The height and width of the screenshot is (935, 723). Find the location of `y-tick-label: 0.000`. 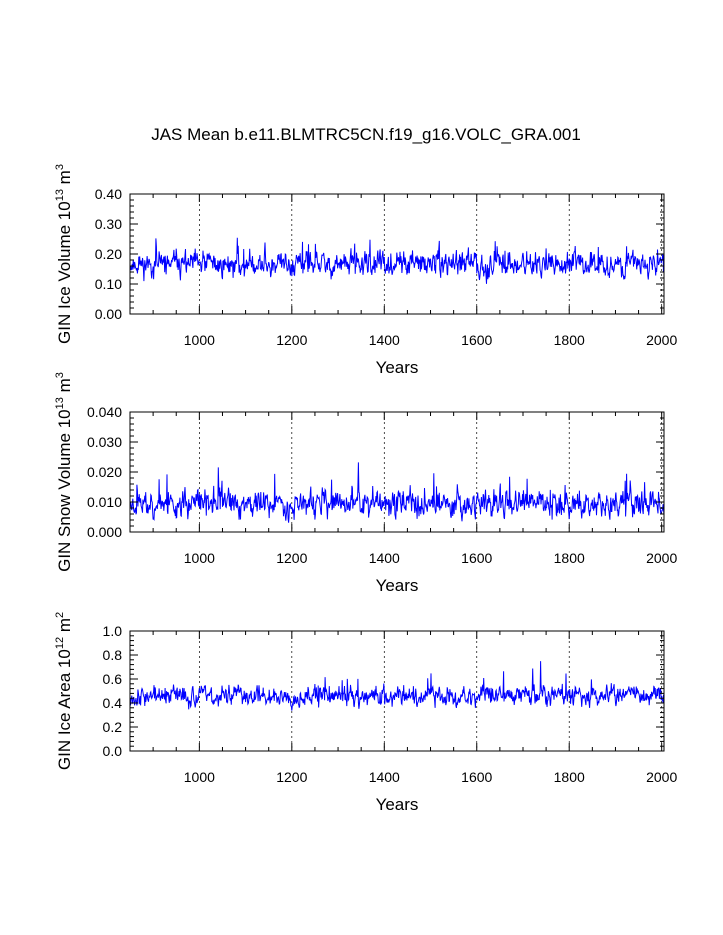

y-tick-label: 0.000 is located at coordinates (104, 532).